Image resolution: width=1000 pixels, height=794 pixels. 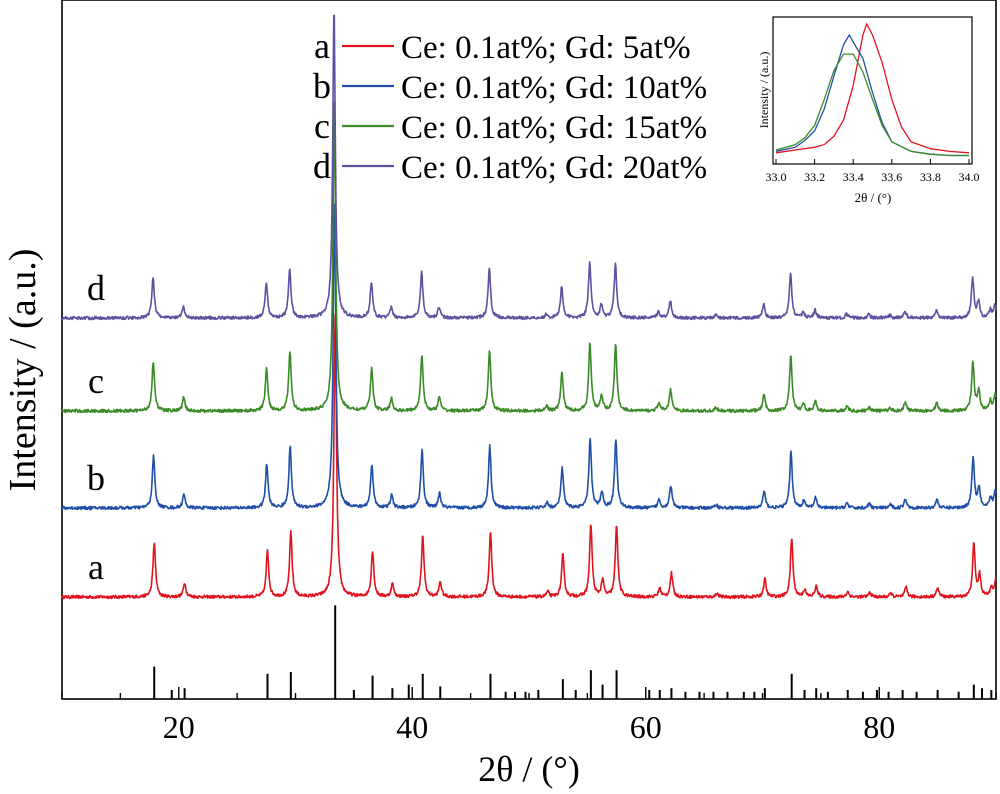 What do you see at coordinates (646, 727) in the screenshot?
I see `x-tick-label: 60` at bounding box center [646, 727].